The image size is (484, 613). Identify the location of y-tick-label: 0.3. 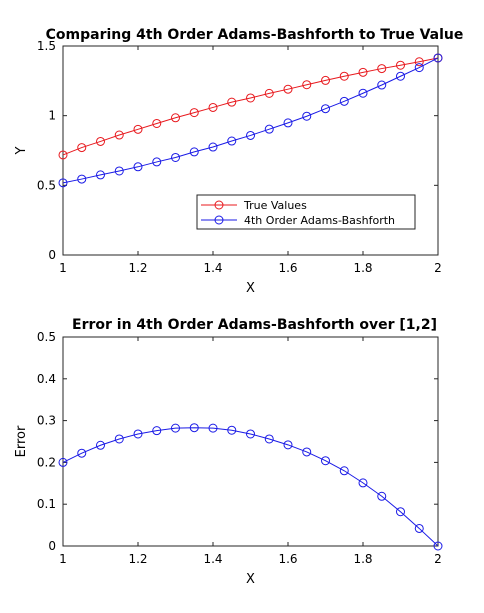
(46, 421).